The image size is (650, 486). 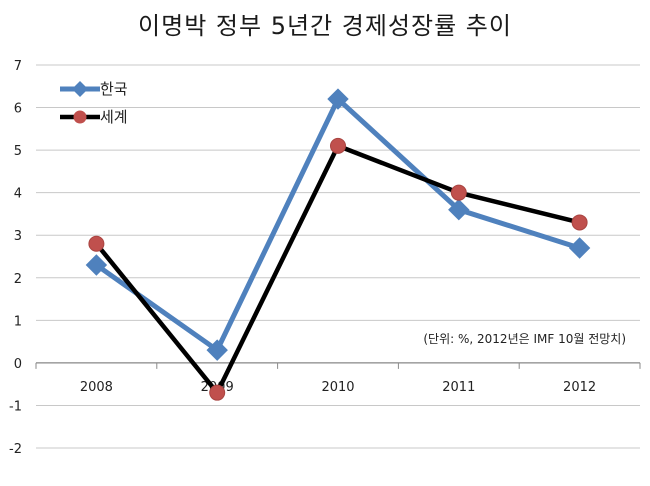 I want to click on legend-marker-world, so click(x=80, y=117).